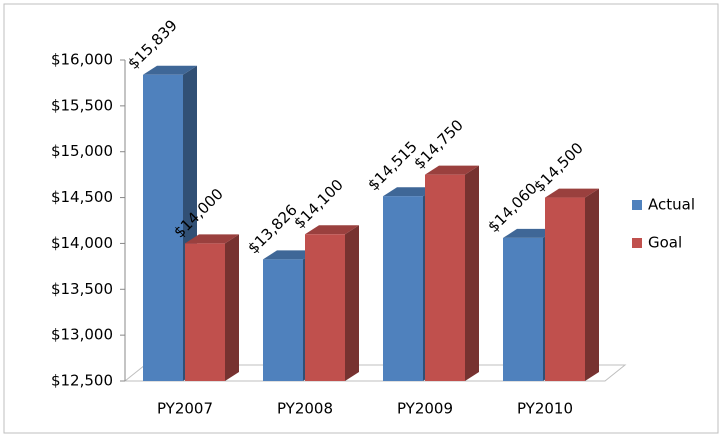 This screenshot has width=722, height=441. Describe the element at coordinates (82, 151) in the screenshot. I see `y-tick-label: $15,000` at that location.